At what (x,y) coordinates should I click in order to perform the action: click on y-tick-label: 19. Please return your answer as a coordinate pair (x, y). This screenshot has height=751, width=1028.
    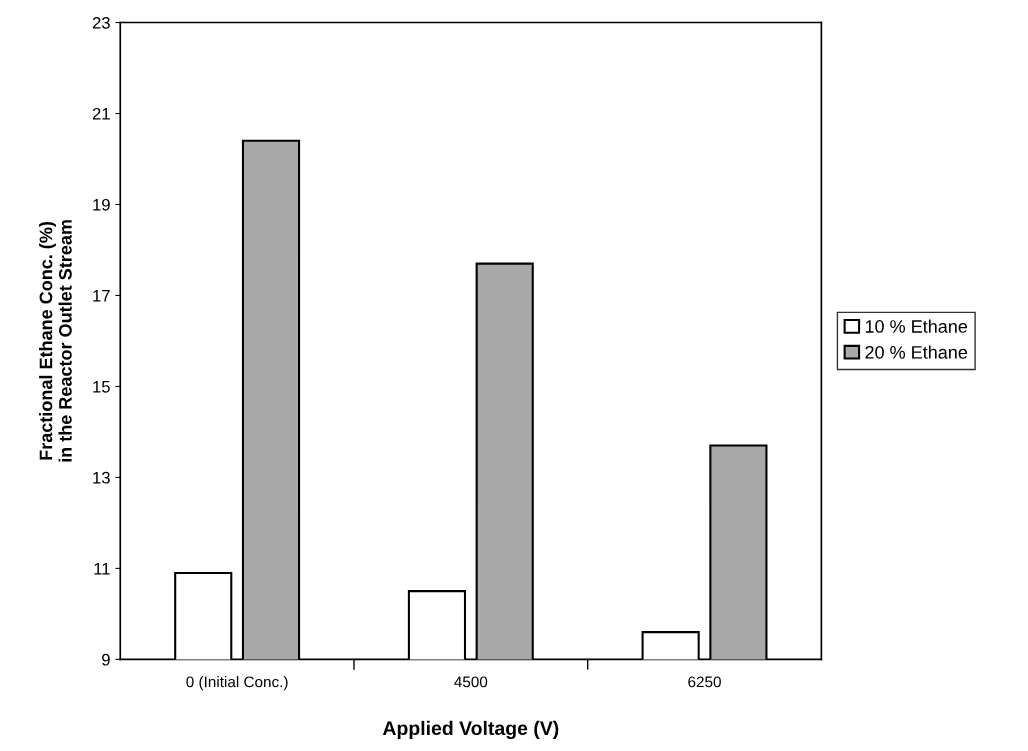
    Looking at the image, I should click on (101, 204).